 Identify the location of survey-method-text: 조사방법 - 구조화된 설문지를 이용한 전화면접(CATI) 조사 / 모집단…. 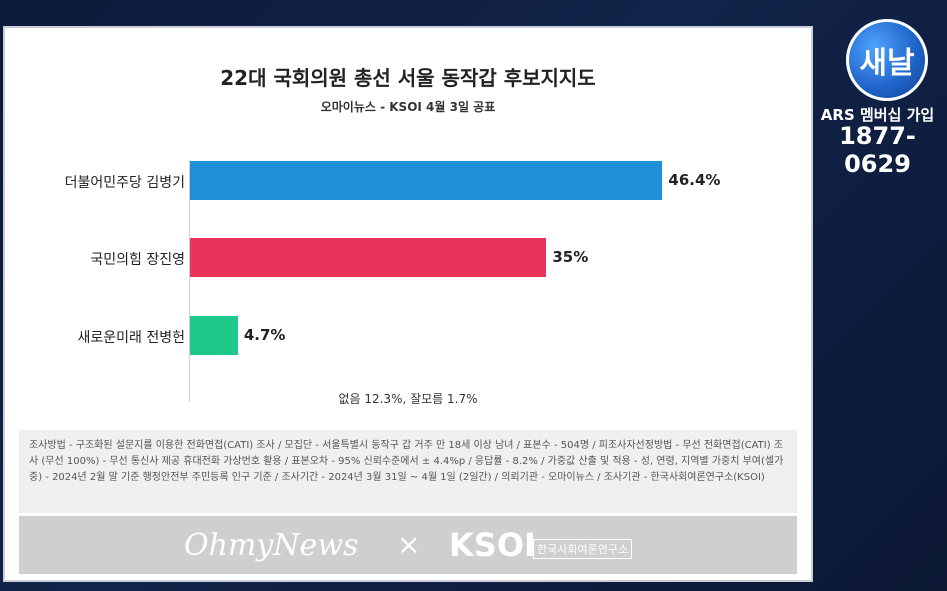
(406, 461).